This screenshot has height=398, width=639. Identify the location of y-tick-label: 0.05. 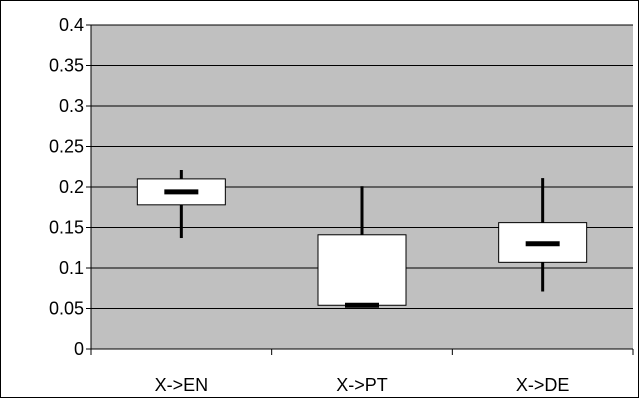
(66, 309).